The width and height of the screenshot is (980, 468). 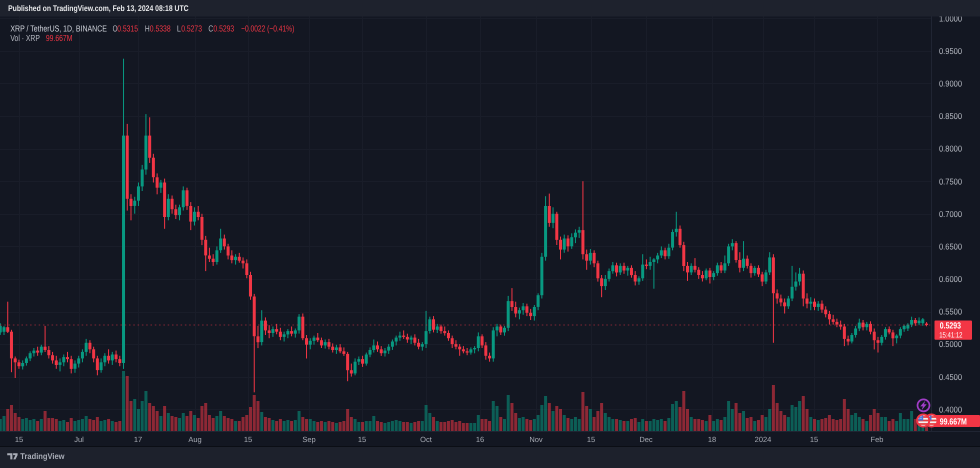 I want to click on svg-text: 0.7000, so click(x=950, y=214).